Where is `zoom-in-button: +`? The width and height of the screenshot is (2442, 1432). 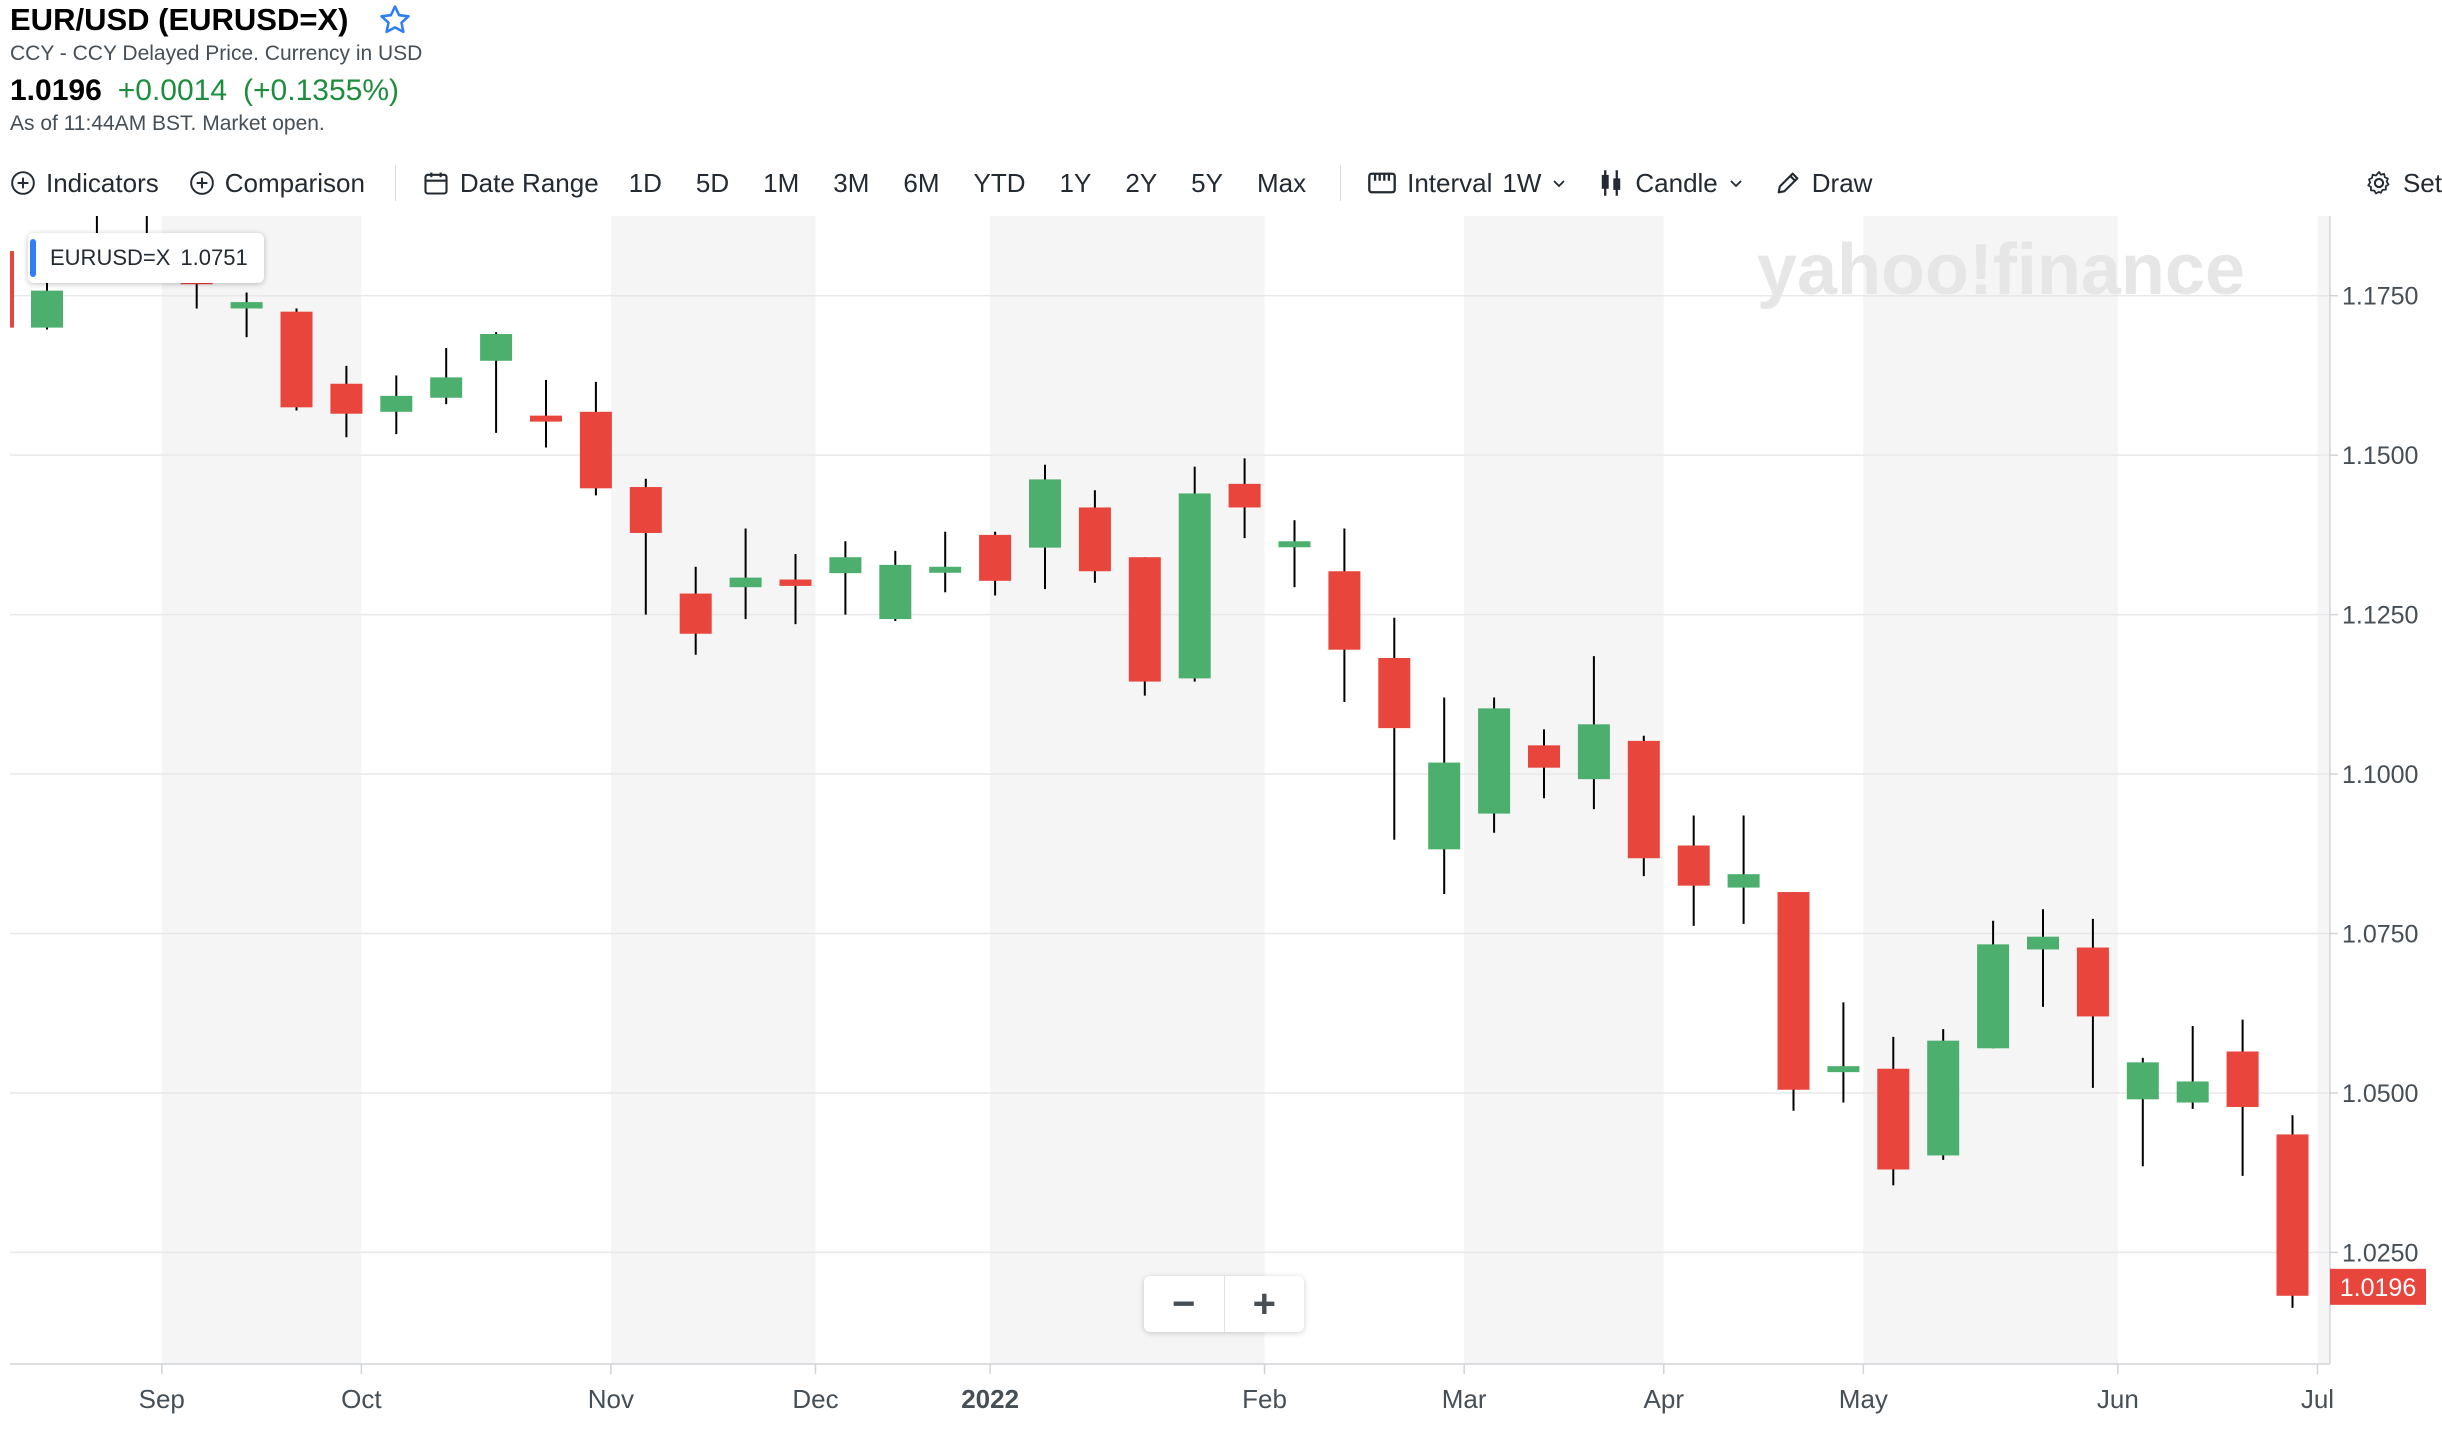 zoom-in-button: + is located at coordinates (1264, 1303).